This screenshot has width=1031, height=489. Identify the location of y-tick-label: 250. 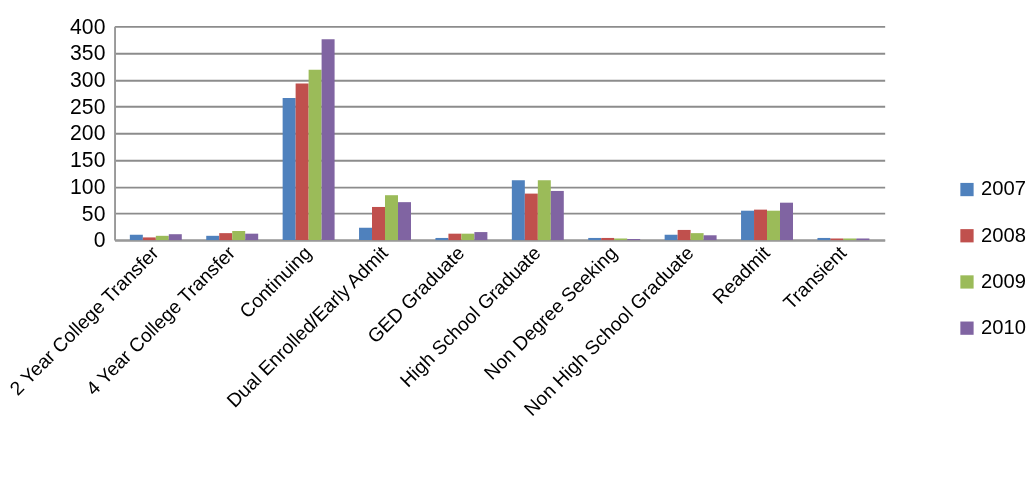
(88, 106).